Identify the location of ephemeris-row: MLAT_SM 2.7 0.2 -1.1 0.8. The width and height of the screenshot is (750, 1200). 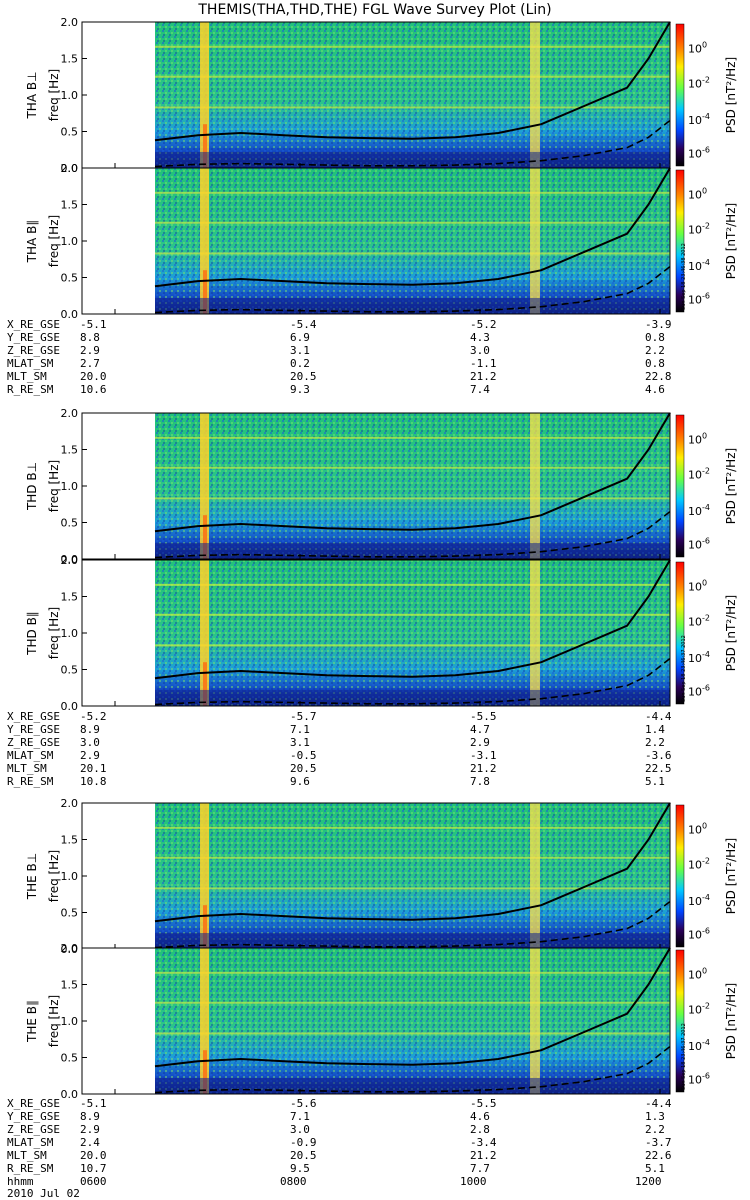
(375, 363).